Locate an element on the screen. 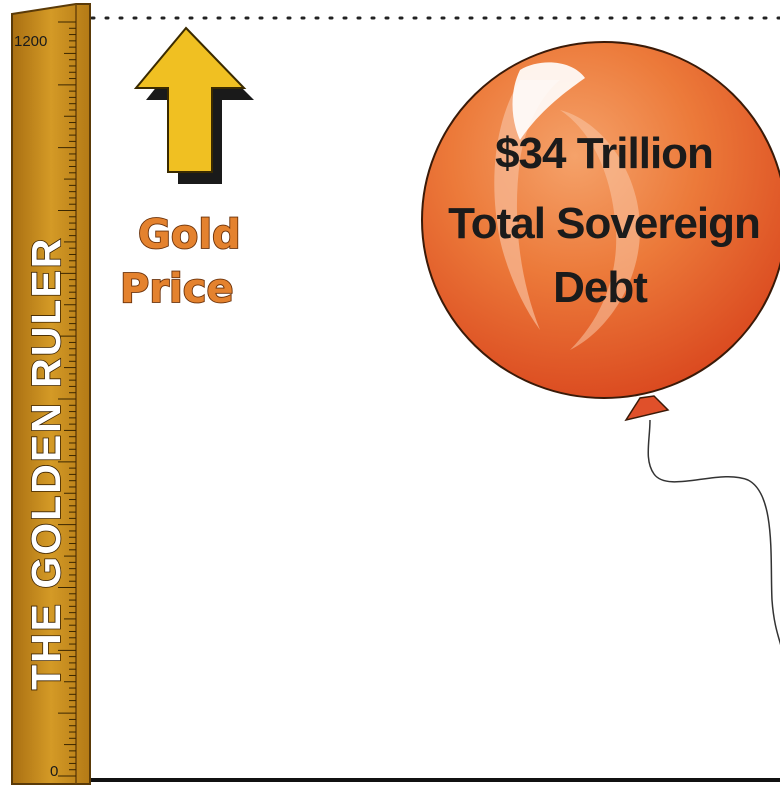 This screenshot has height=788, width=780. balloon-string is located at coordinates (713, 532).